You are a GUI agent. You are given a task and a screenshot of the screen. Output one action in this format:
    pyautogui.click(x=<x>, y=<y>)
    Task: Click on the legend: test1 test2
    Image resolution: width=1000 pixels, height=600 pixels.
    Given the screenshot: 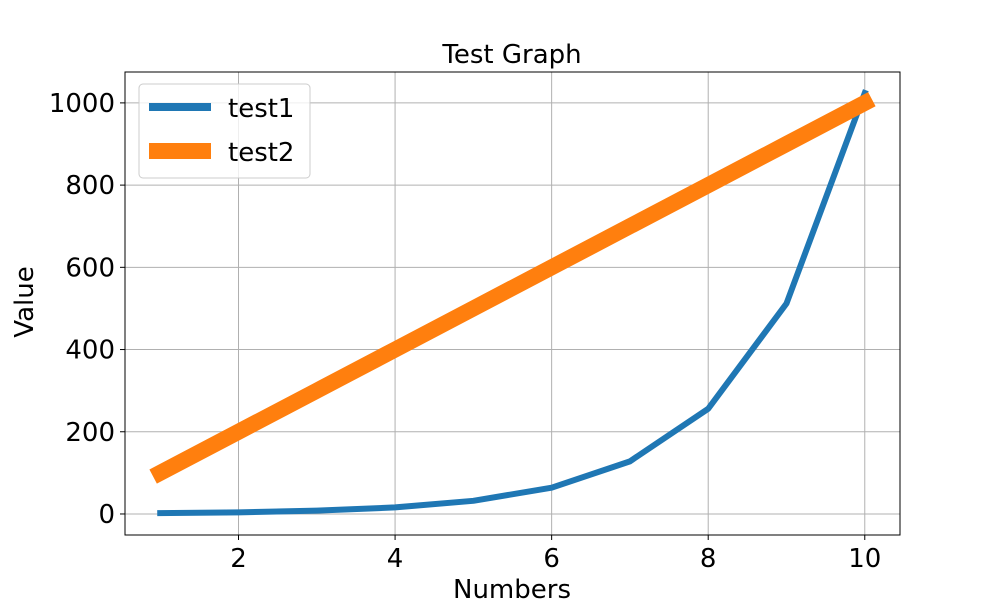 What is the action you would take?
    pyautogui.click(x=224, y=131)
    